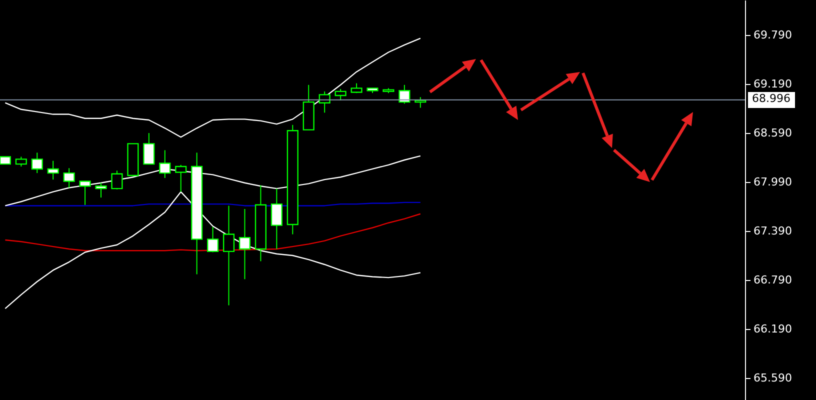  Describe the element at coordinates (773, 35) in the screenshot. I see `y-tick-label: 69.790` at that location.